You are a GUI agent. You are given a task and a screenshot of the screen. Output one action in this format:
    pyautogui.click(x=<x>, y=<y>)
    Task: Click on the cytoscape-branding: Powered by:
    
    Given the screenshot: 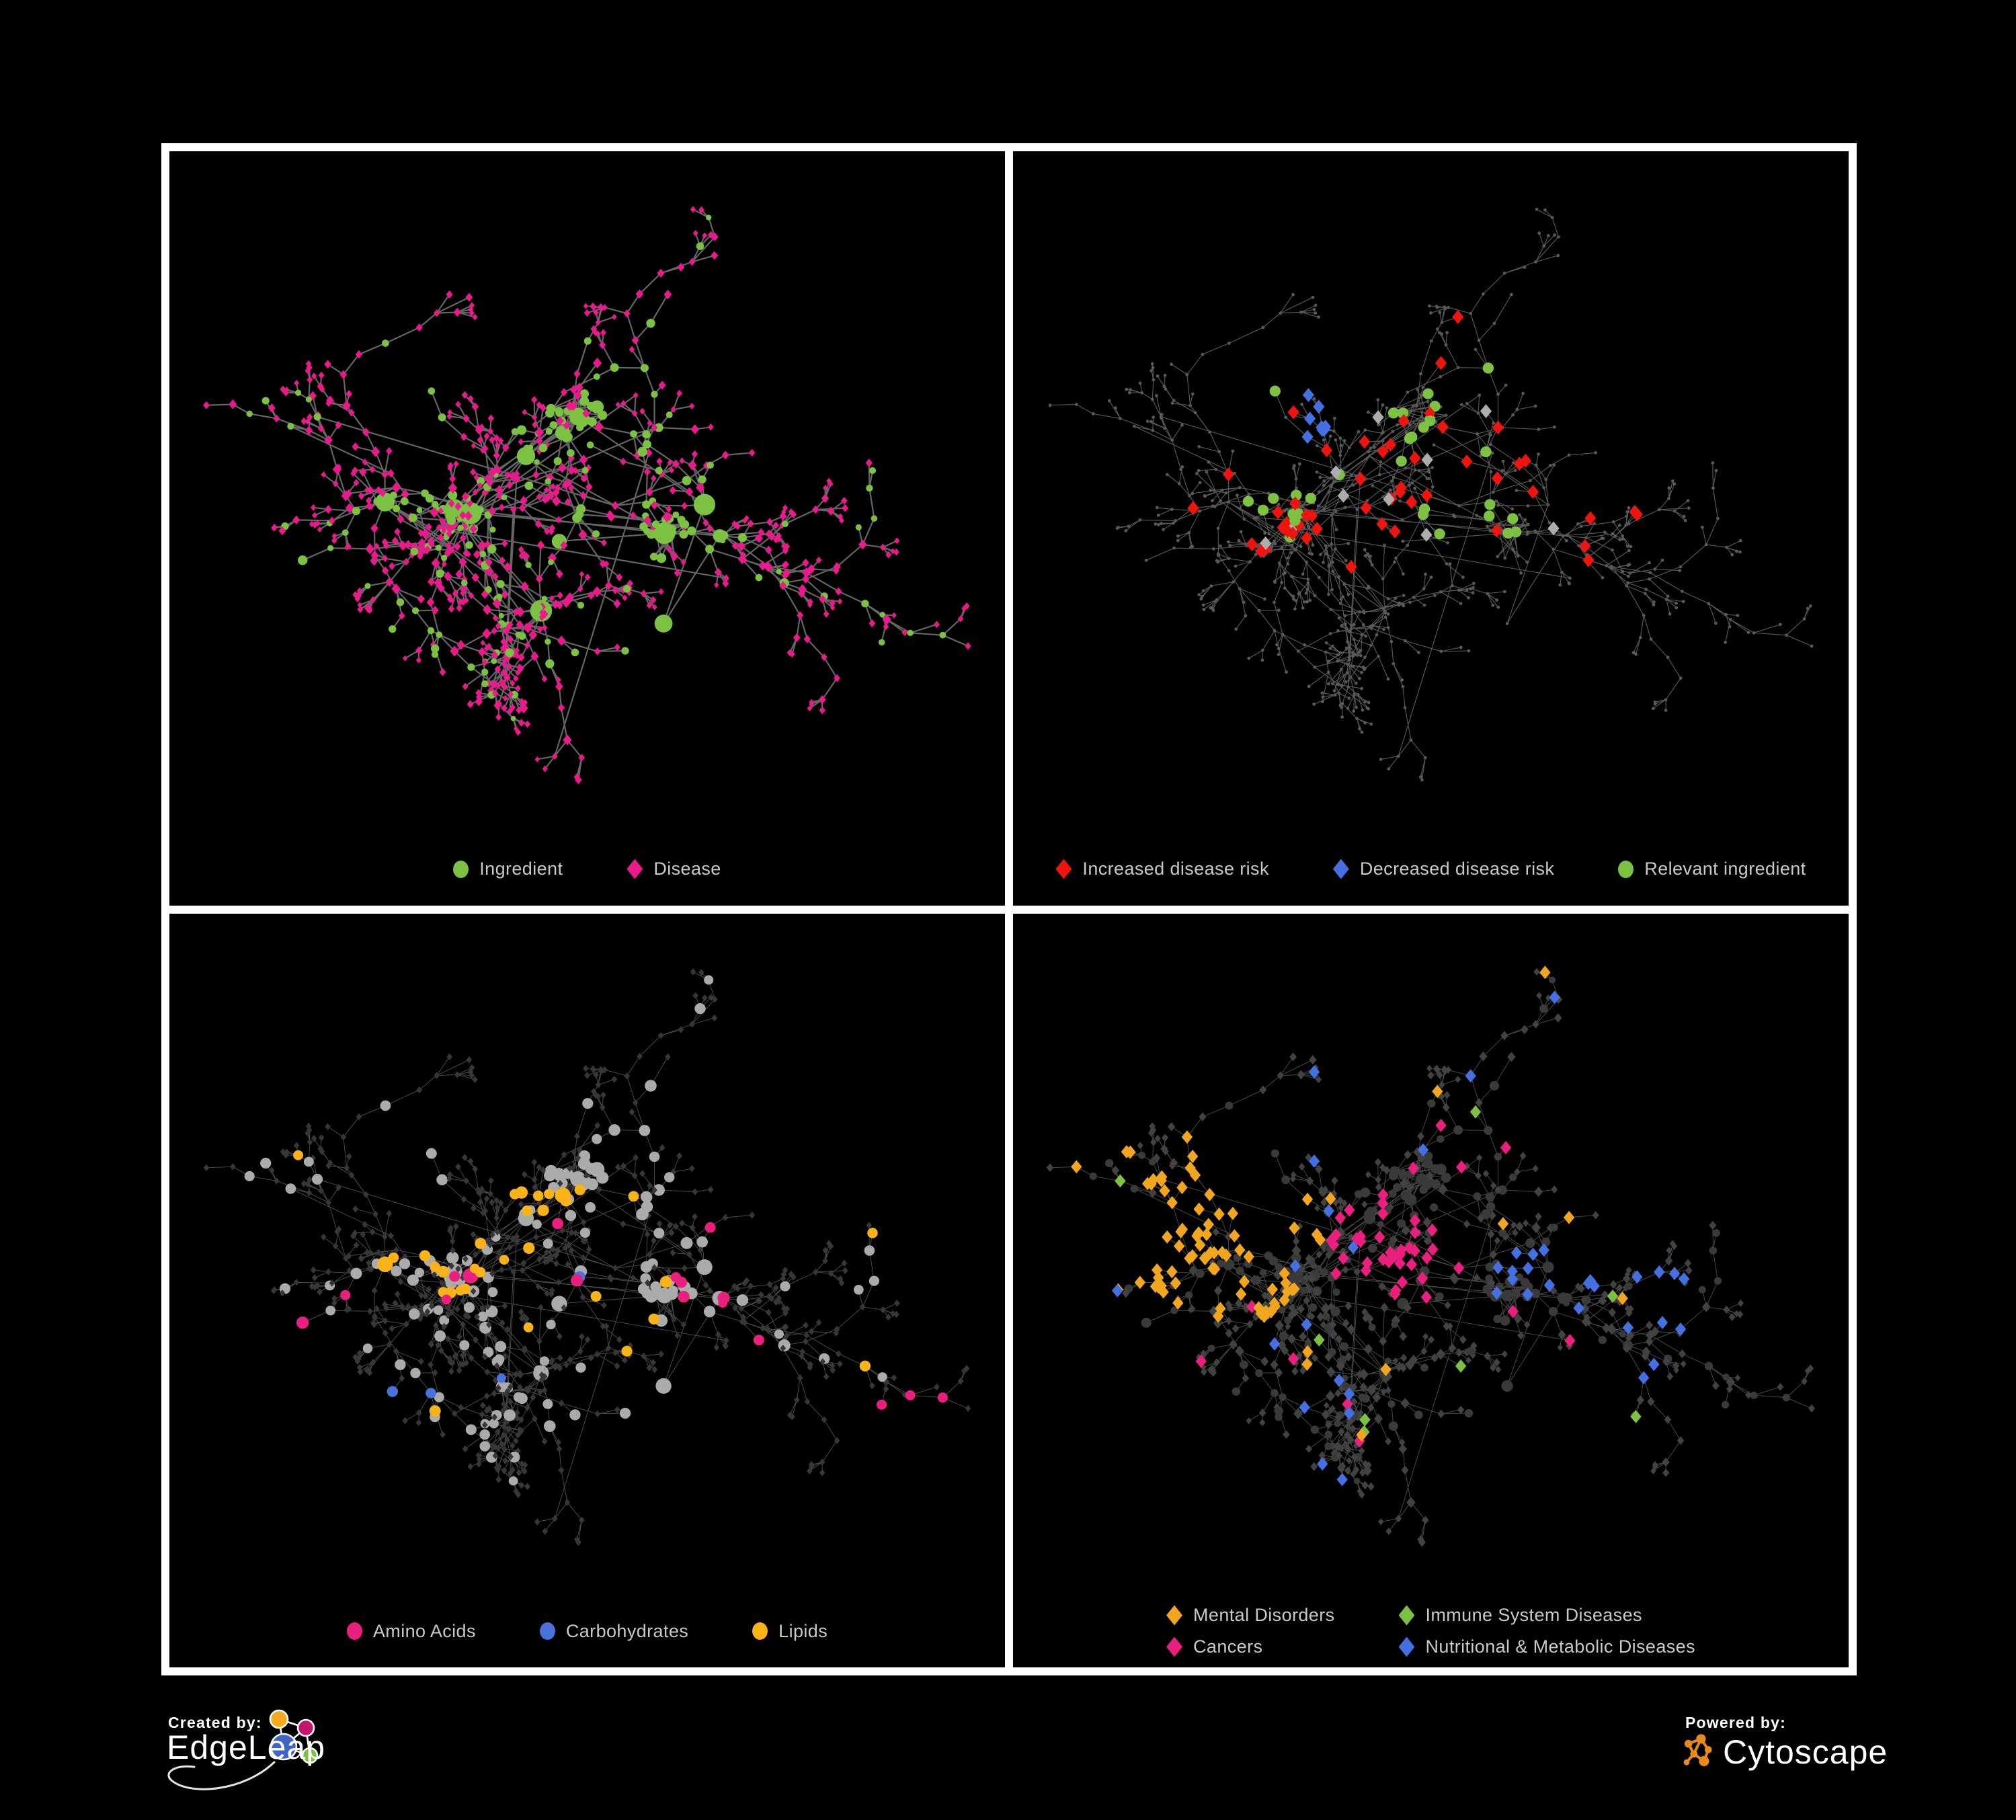 What is the action you would take?
    pyautogui.click(x=1790, y=1755)
    